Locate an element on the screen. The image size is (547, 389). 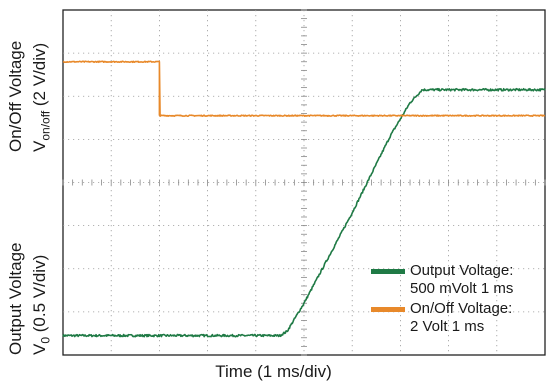
y-axis-label-output: Output Voltage is located at coordinates (16, 299).